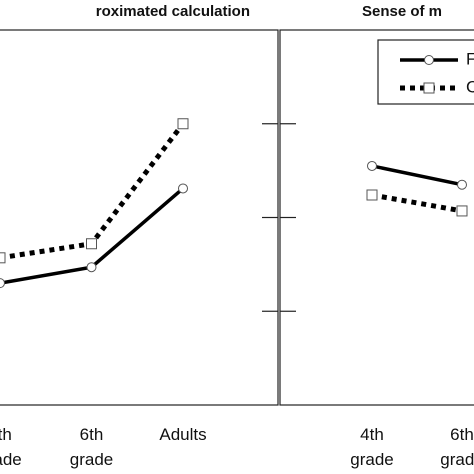 This screenshot has height=474, width=474. Describe the element at coordinates (425, 72) in the screenshot. I see `legend-box` at that location.